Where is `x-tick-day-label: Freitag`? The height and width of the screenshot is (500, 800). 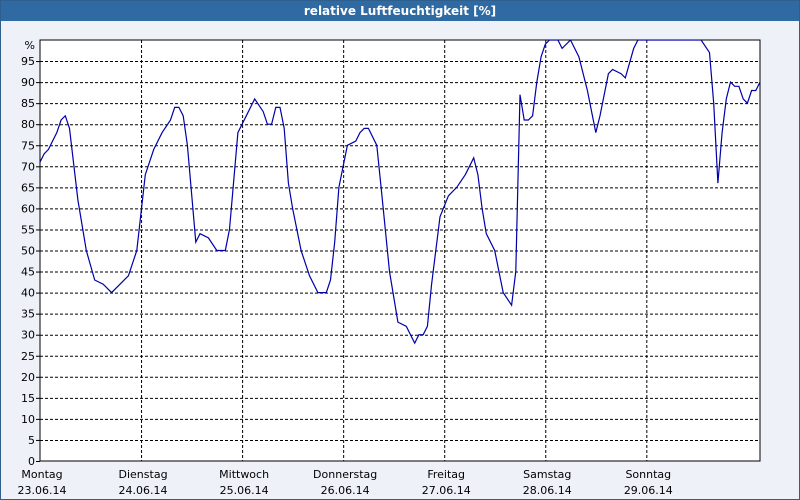
x-tick-day-label: Freitag is located at coordinates (446, 474).